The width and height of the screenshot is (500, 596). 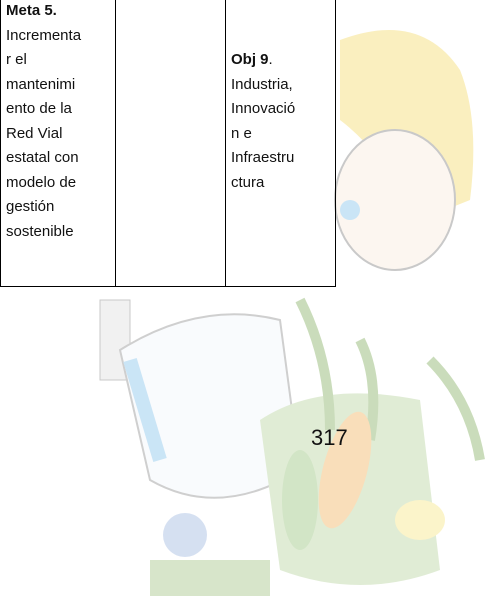 What do you see at coordinates (31, 10) in the screenshot?
I see `cell-heading: Meta 5.` at bounding box center [31, 10].